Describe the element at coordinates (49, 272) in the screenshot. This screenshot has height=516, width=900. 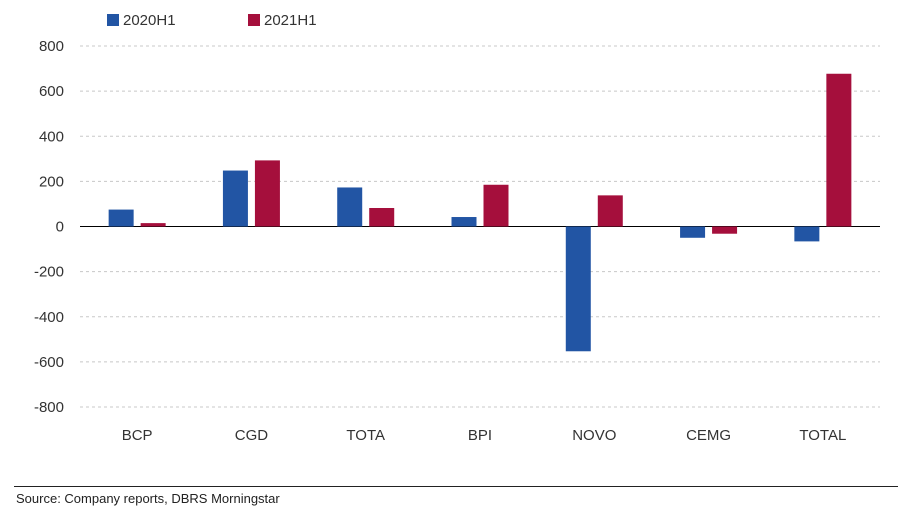
I see `y-tick-label: -200` at that location.